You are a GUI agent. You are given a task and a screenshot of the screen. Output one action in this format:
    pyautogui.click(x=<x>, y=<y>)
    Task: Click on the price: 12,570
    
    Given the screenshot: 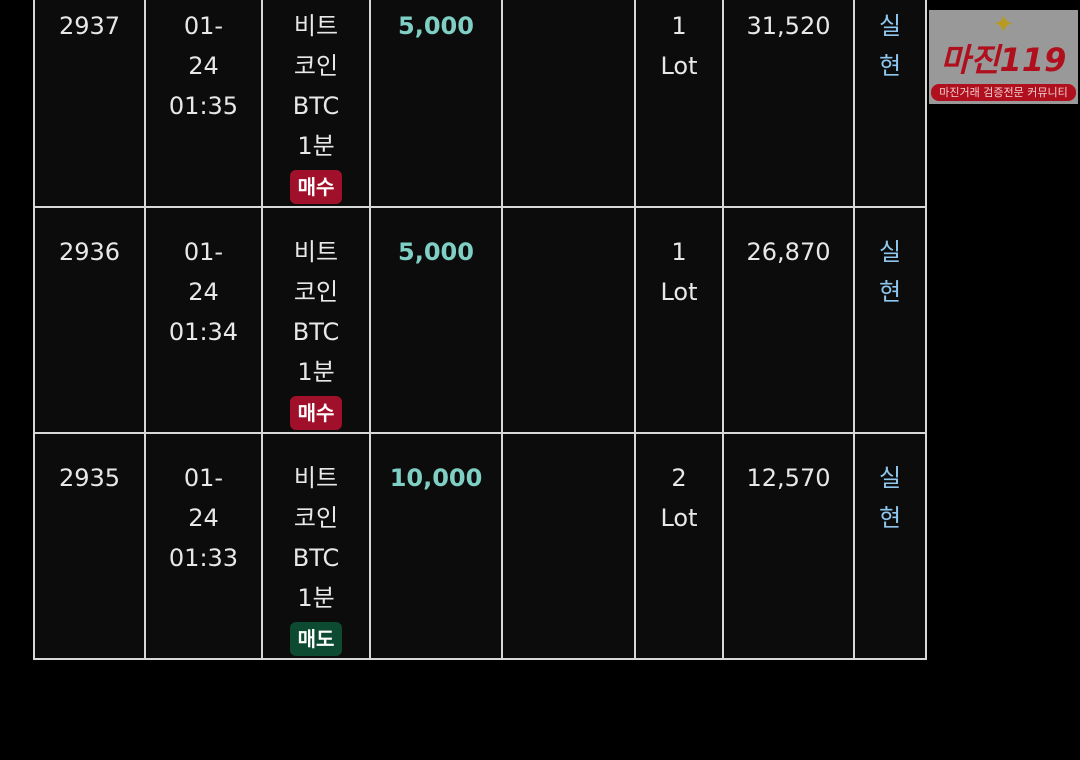 What is the action you would take?
    pyautogui.click(x=788, y=478)
    